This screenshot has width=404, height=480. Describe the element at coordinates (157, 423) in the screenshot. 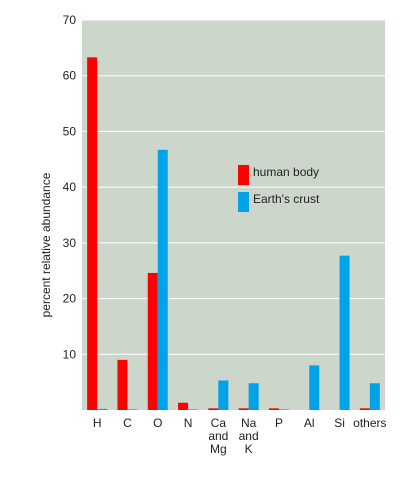

I see `x-tick-label: O` at that location.